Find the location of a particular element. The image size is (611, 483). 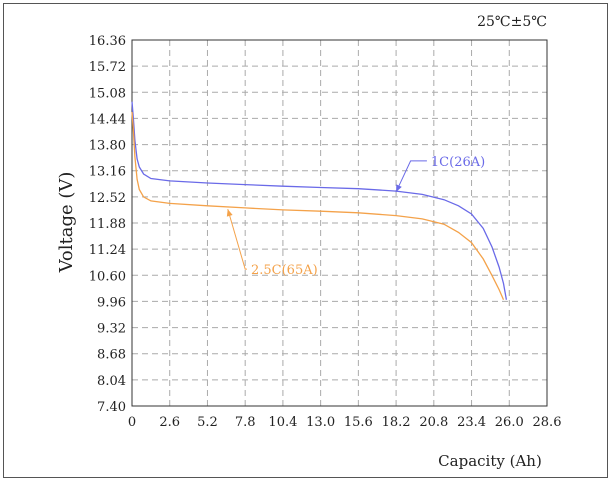

condition-label: 25℃±5℃ is located at coordinates (512, 22).